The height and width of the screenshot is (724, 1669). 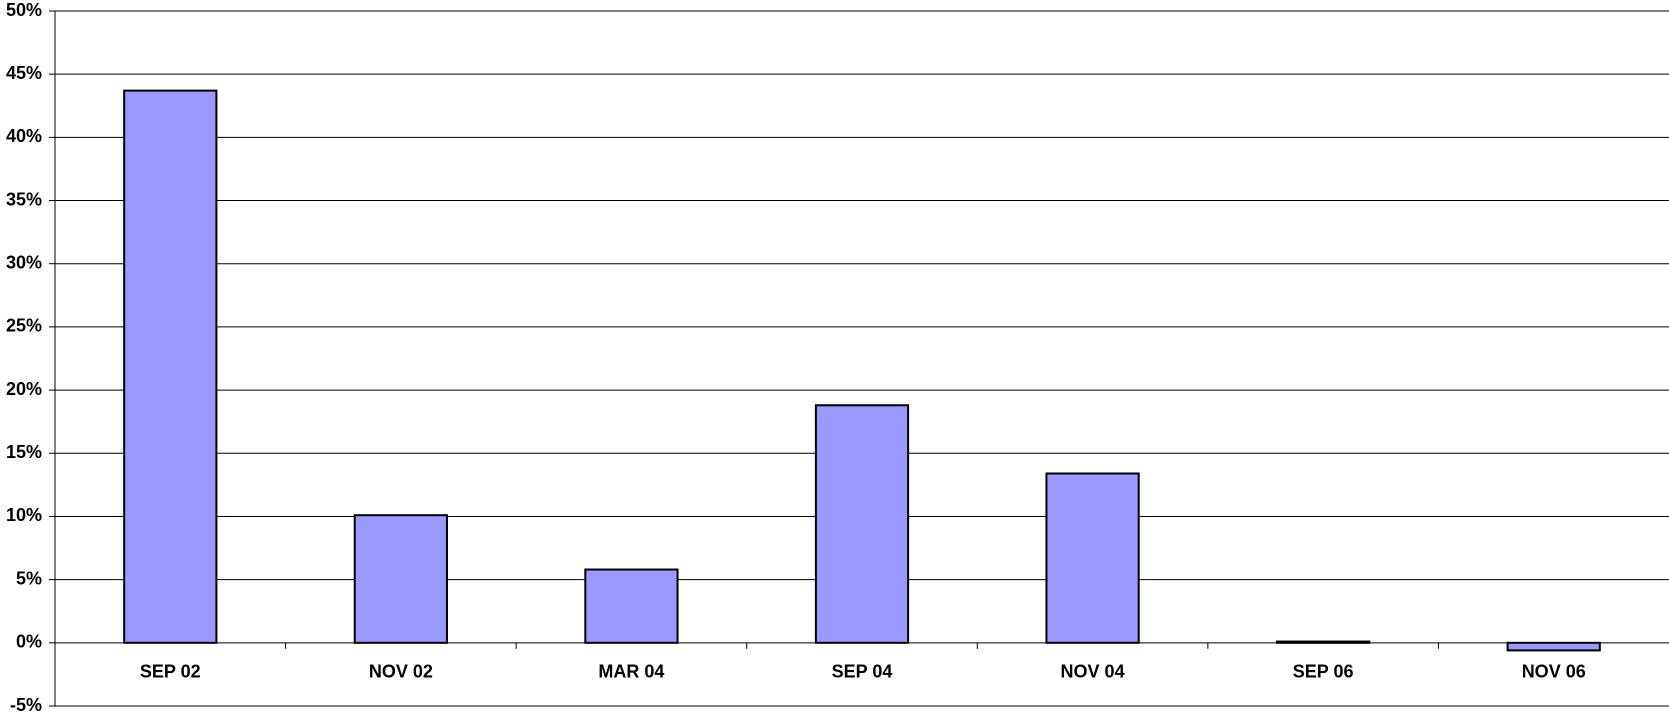 I want to click on y-tick-label: 5%, so click(x=29, y=578).